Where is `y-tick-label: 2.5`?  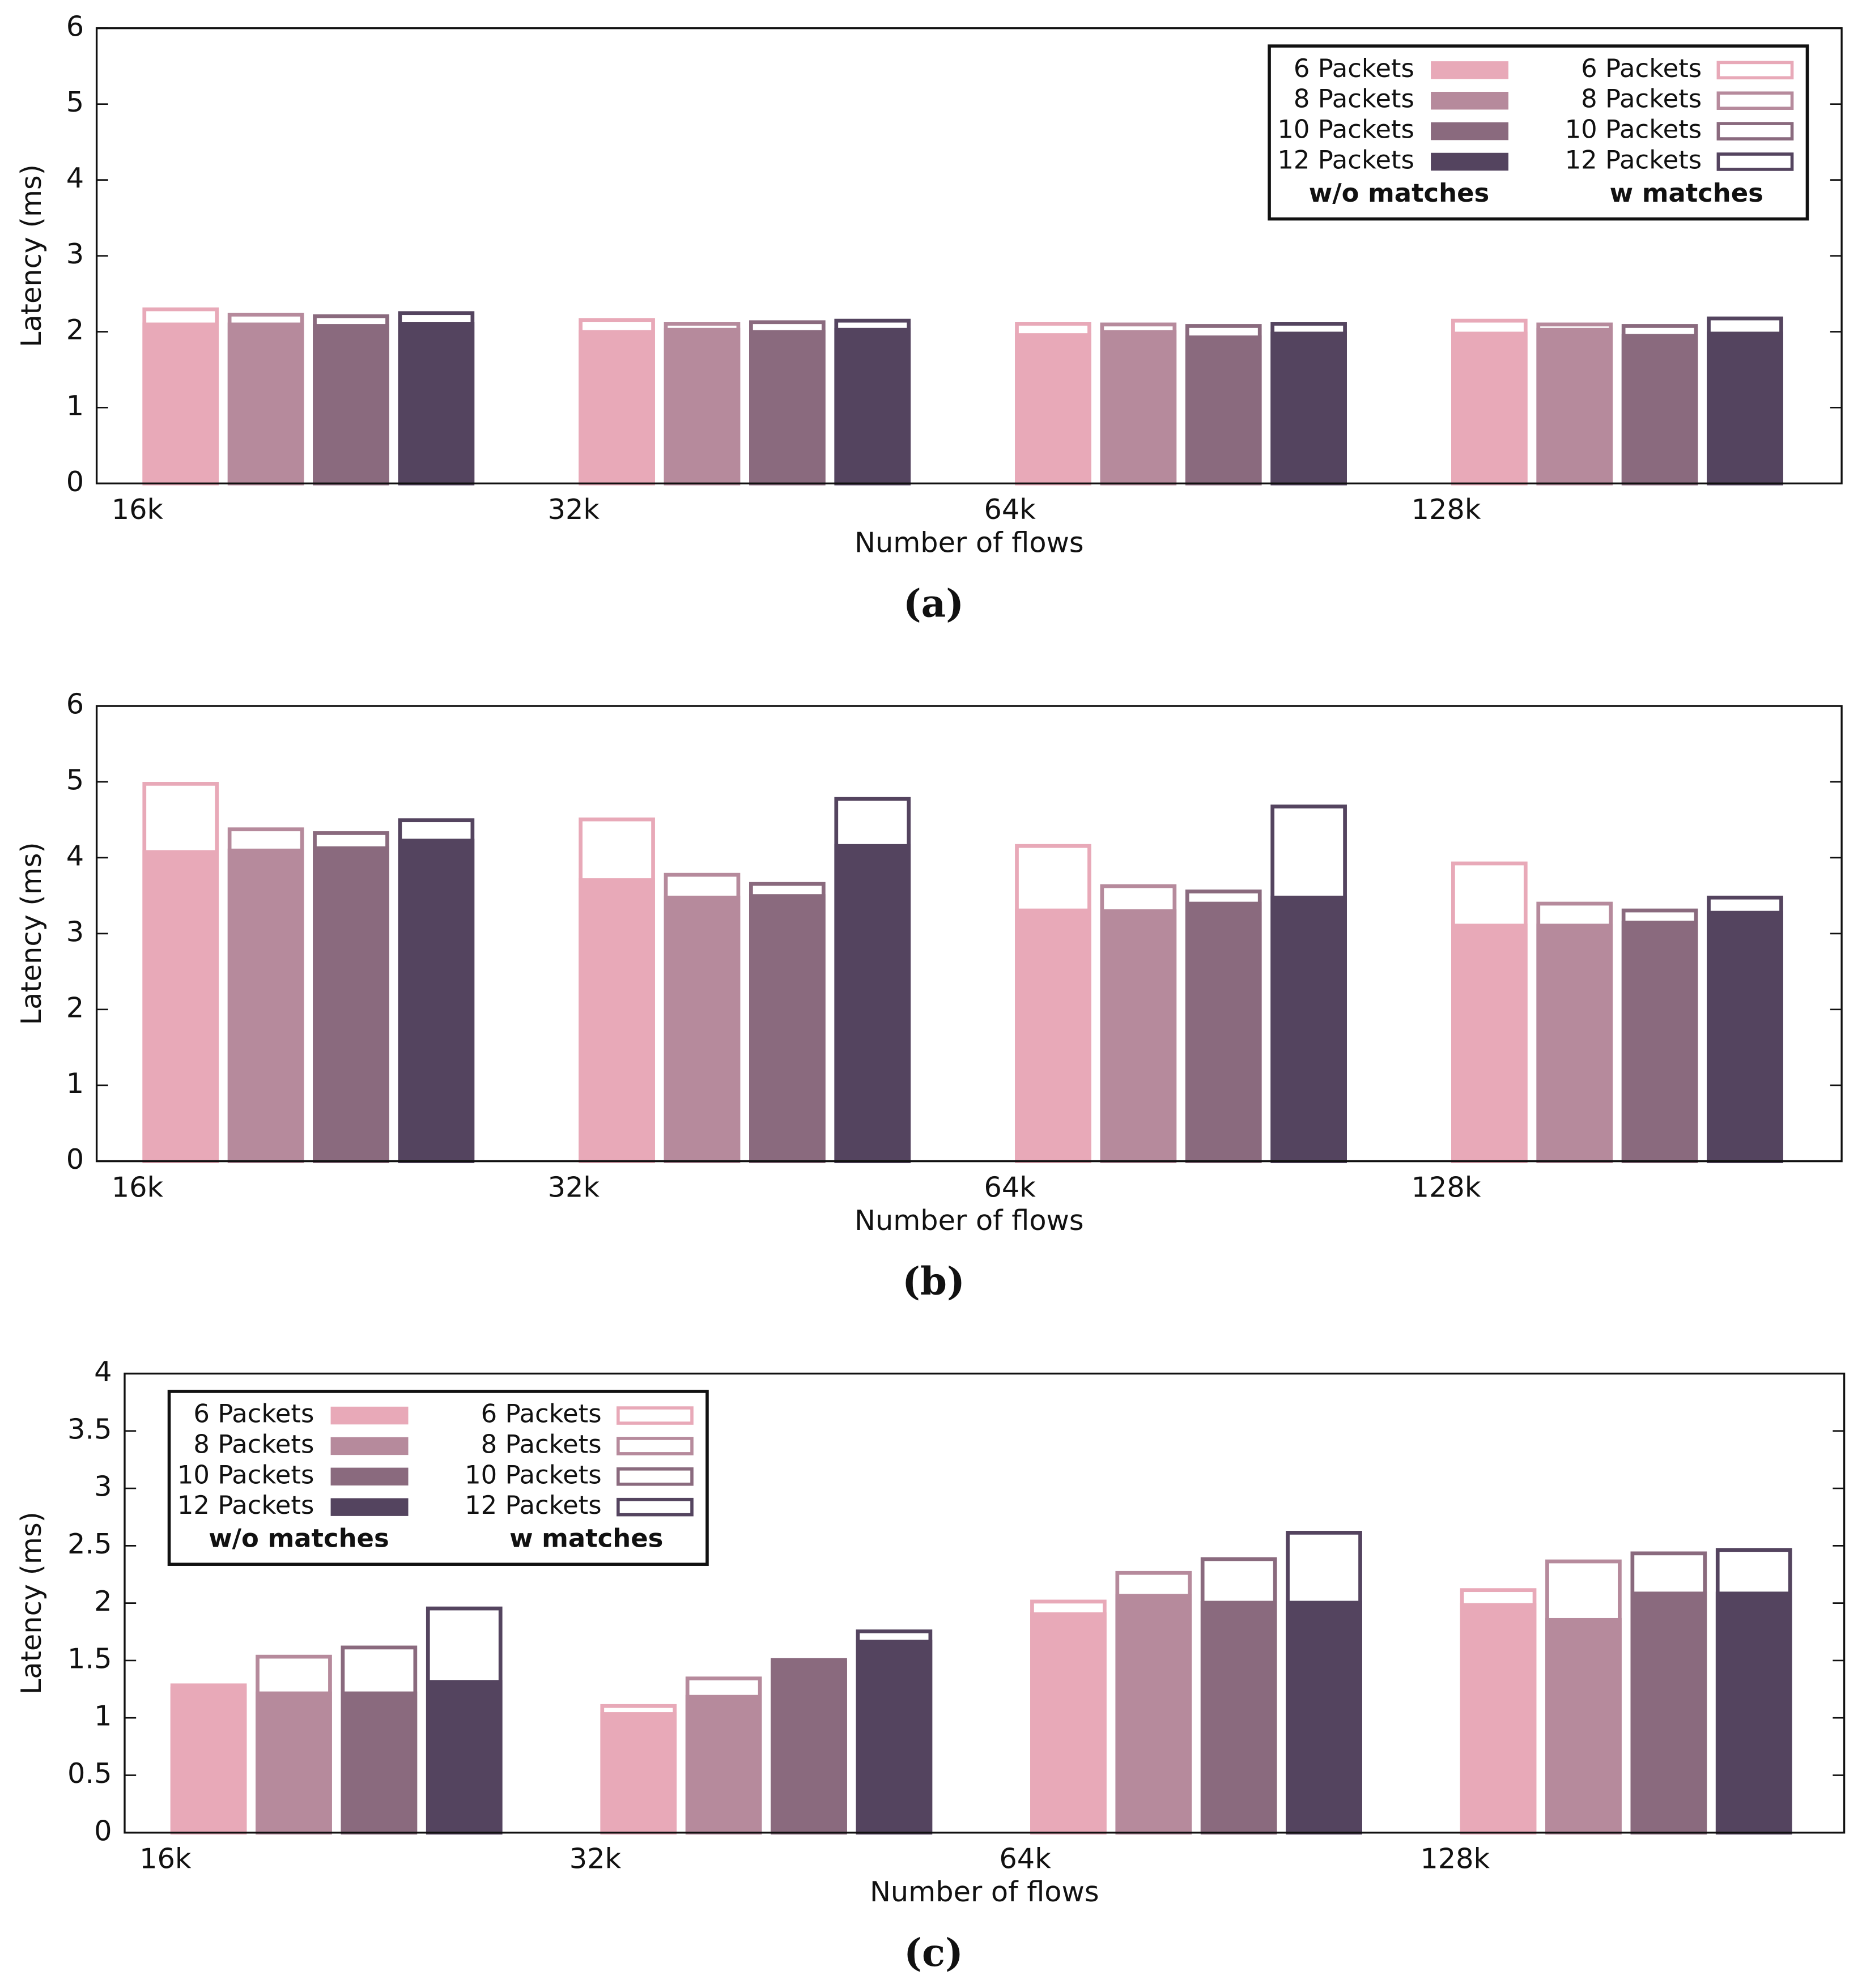 y-tick-label: 2.5 is located at coordinates (89, 1543).